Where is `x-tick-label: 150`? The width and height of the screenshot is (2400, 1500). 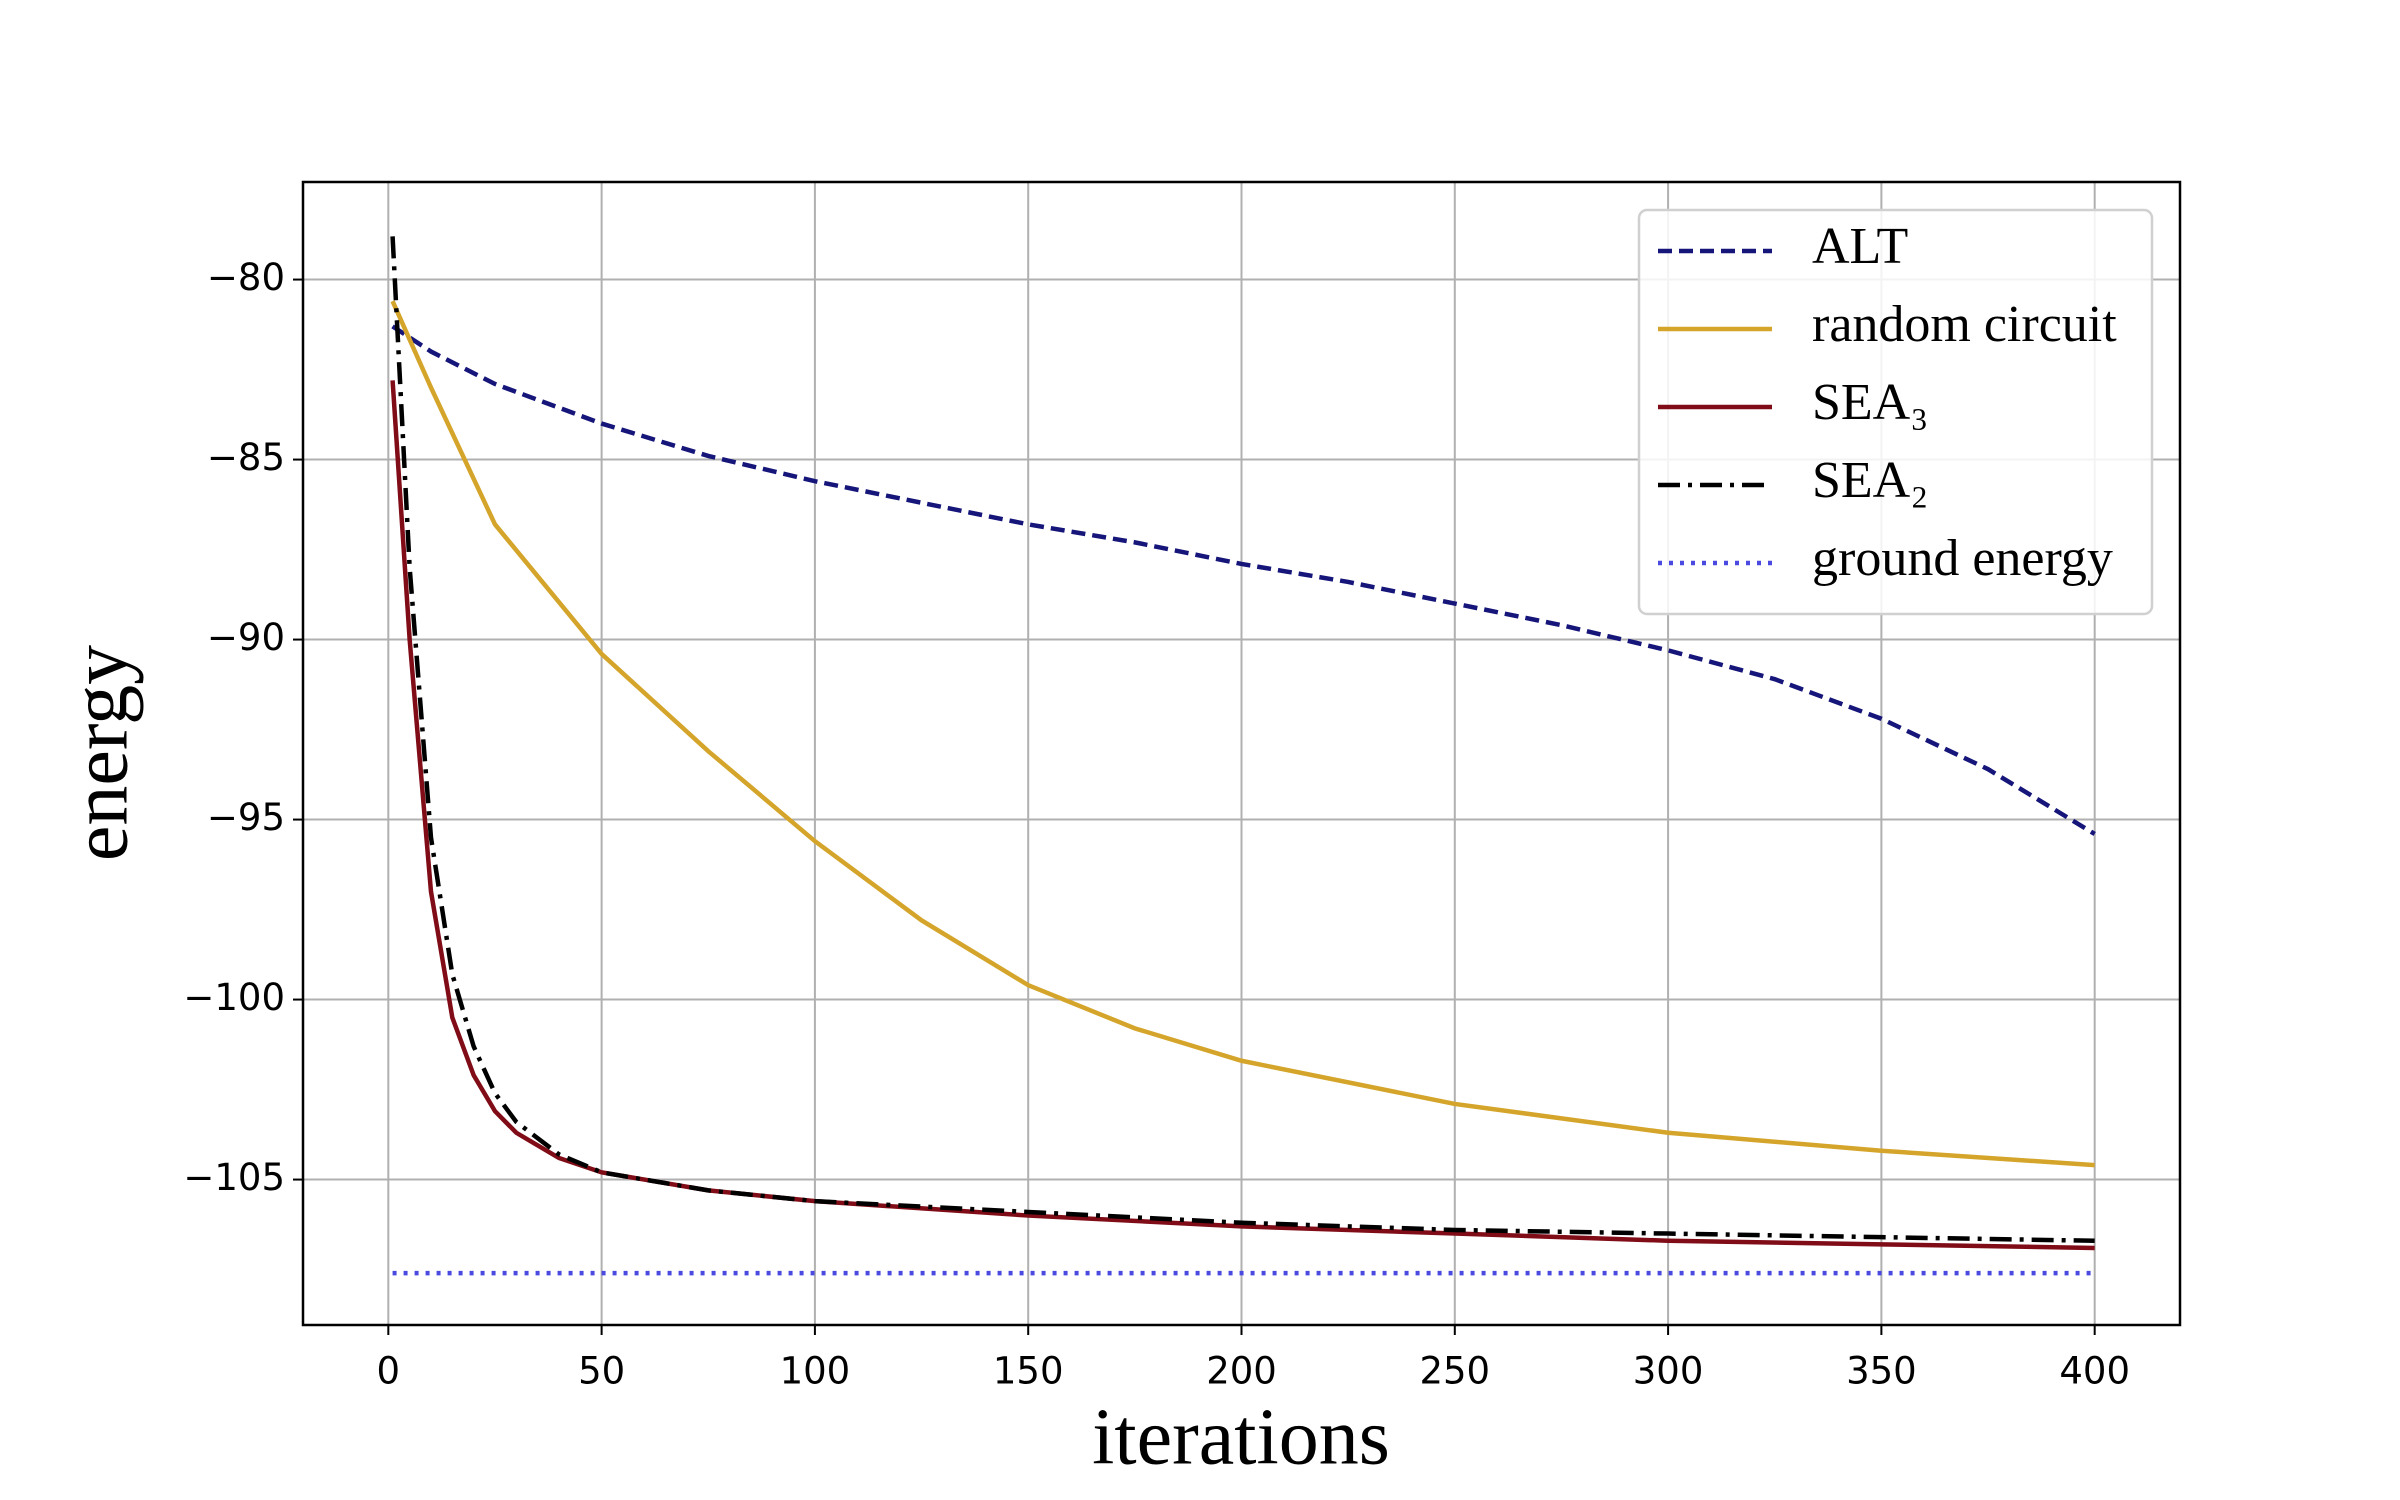
x-tick-label: 150 is located at coordinates (1028, 1371).